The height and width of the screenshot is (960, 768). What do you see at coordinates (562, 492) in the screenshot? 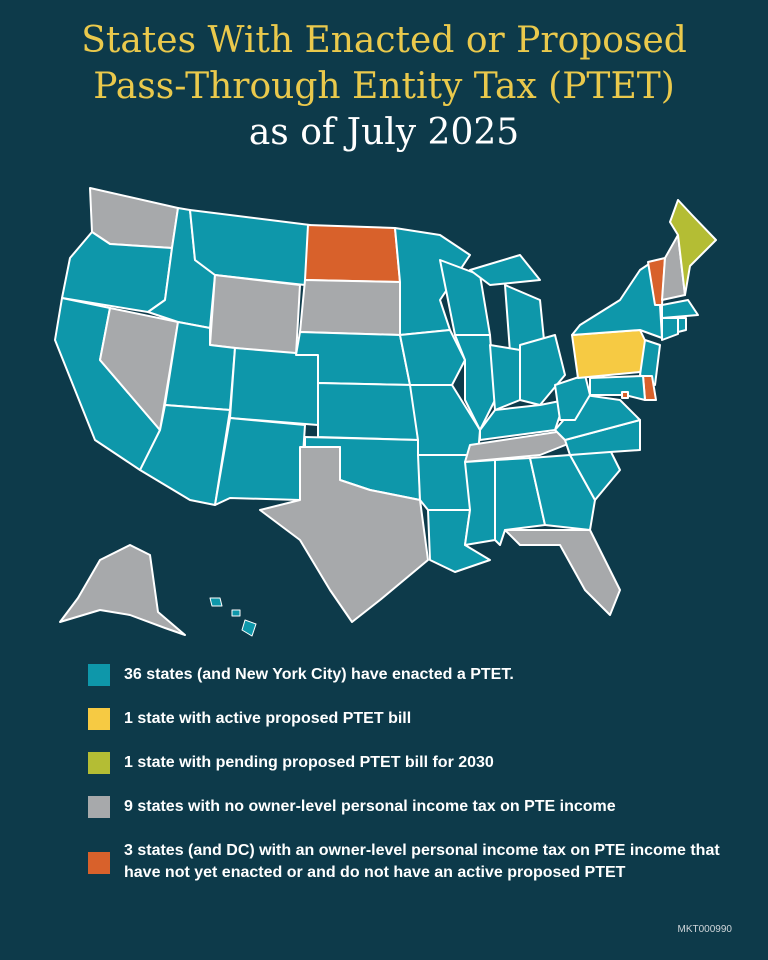
I see `state-ga` at bounding box center [562, 492].